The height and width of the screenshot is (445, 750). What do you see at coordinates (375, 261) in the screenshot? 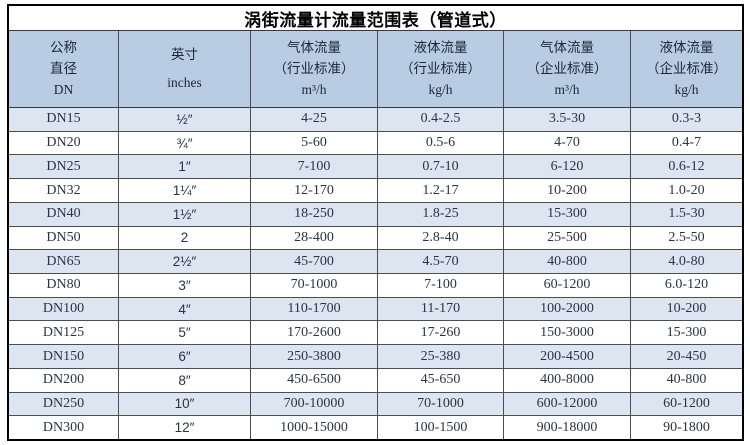
I see `table-row-dn65: DN65 2½″ 45-700 4.5-70 40-800 4.0-80` at bounding box center [375, 261].